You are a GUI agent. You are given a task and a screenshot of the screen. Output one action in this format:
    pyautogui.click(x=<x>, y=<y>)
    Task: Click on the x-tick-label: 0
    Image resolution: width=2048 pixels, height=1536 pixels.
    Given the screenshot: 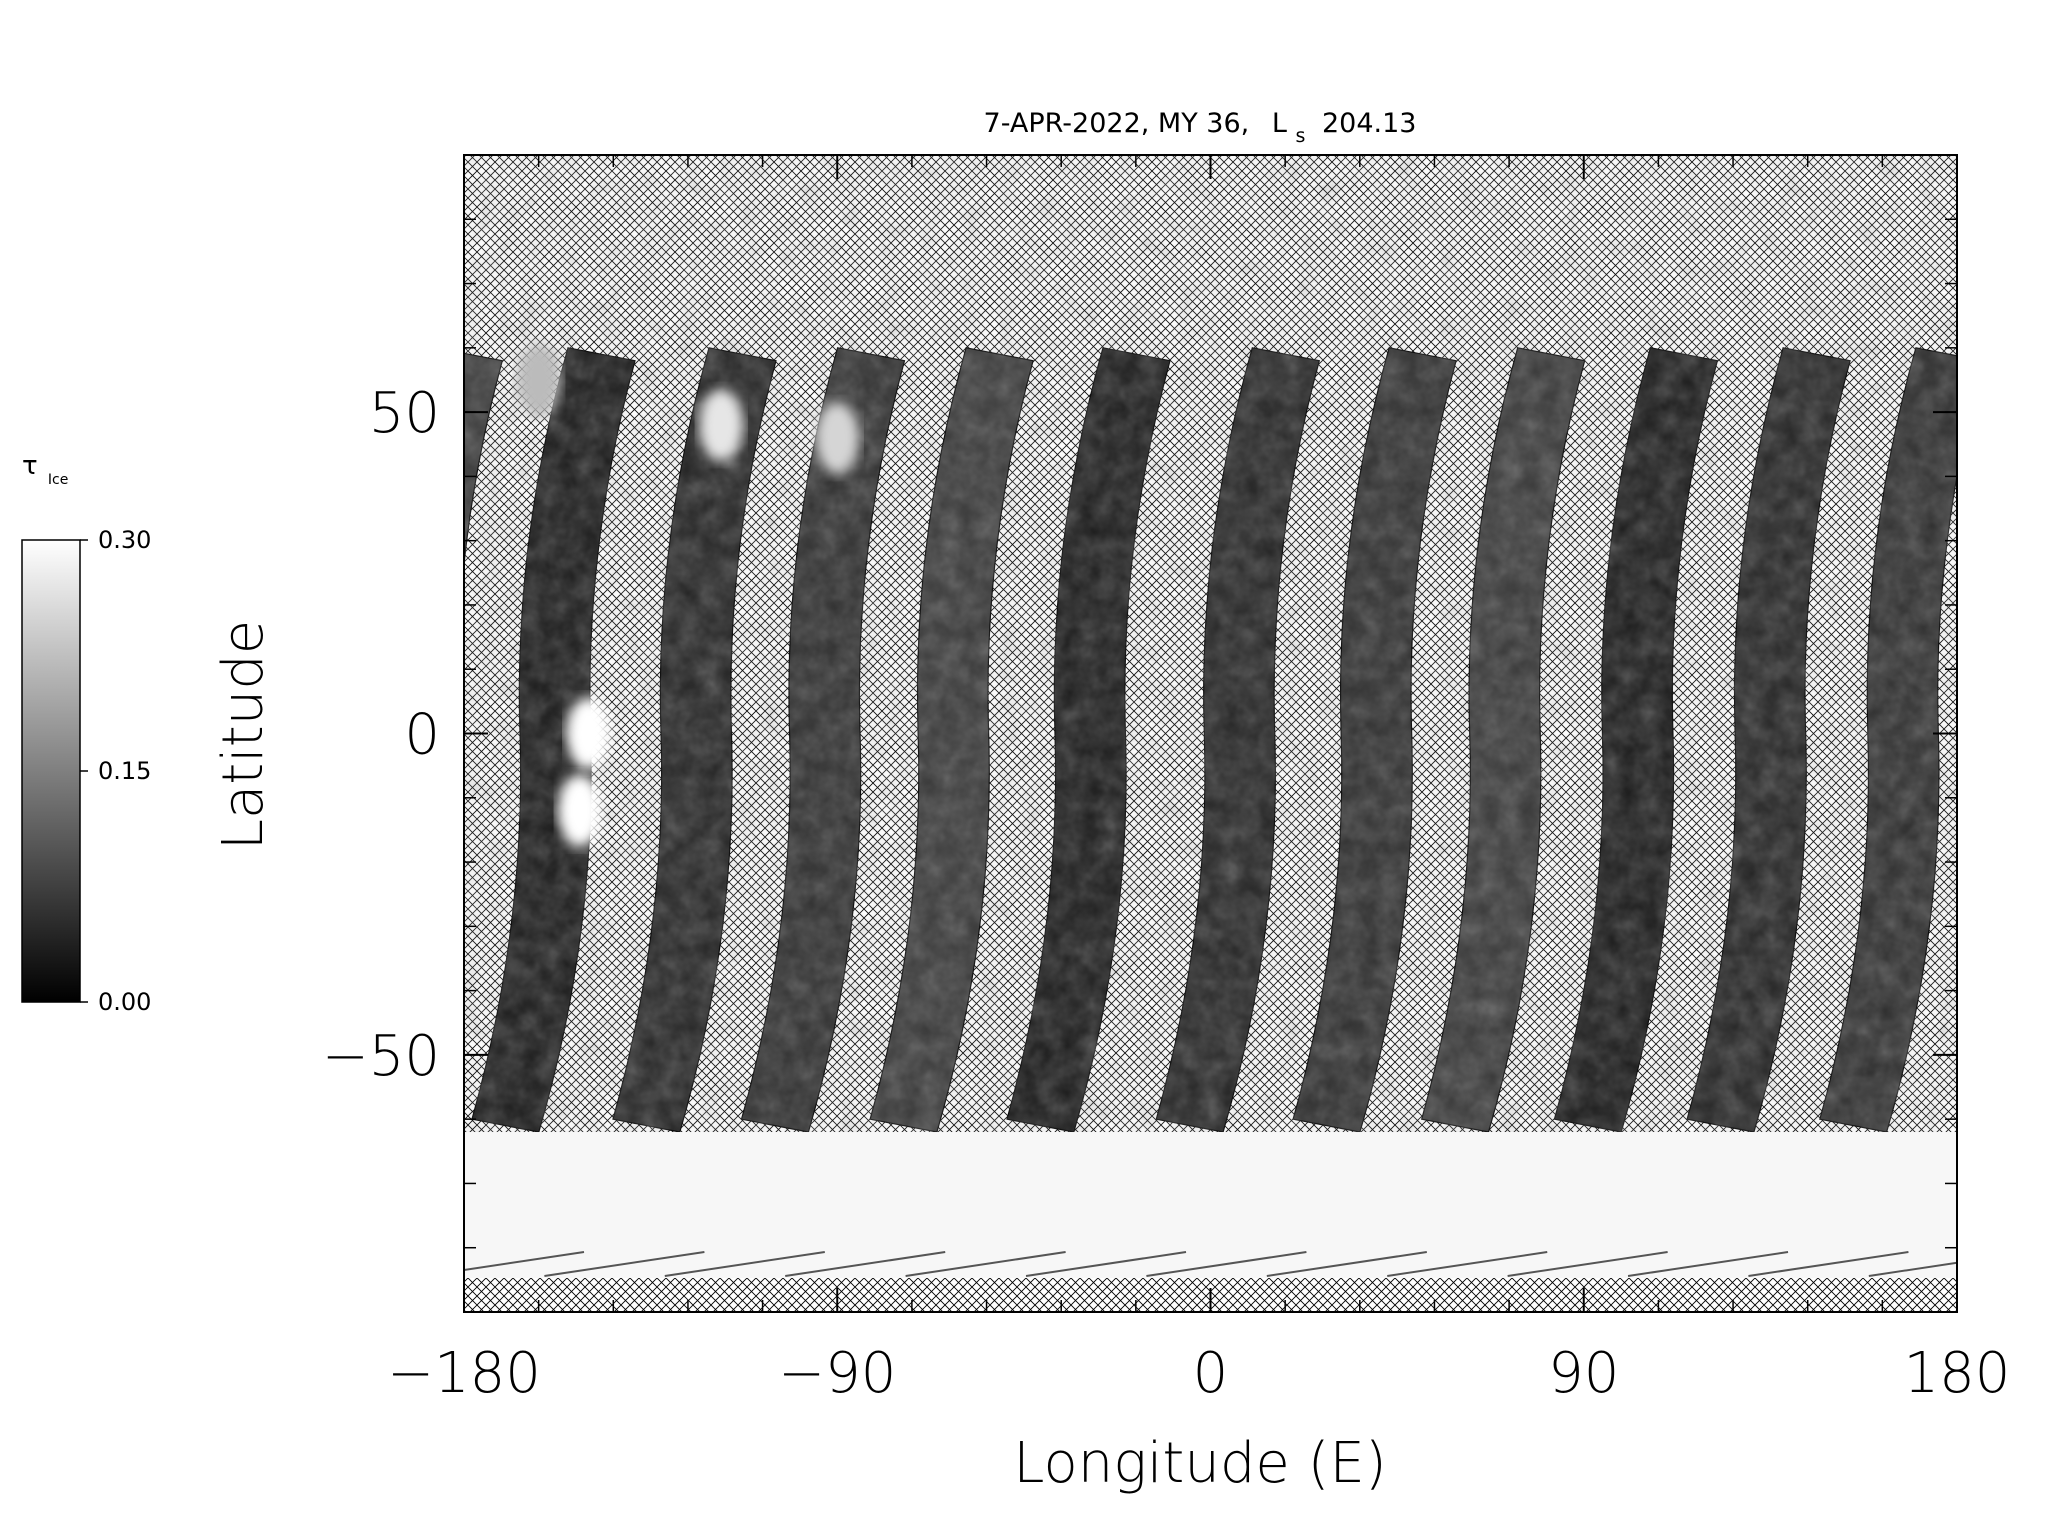 What is the action you would take?
    pyautogui.click(x=1211, y=1373)
    